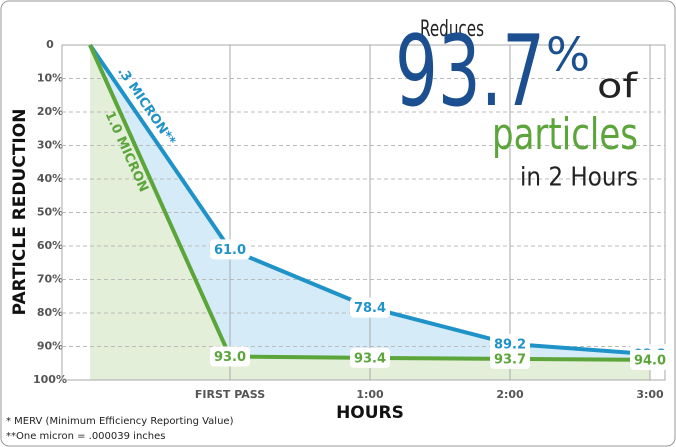  I want to click on data-label: 93.7, so click(510, 359).